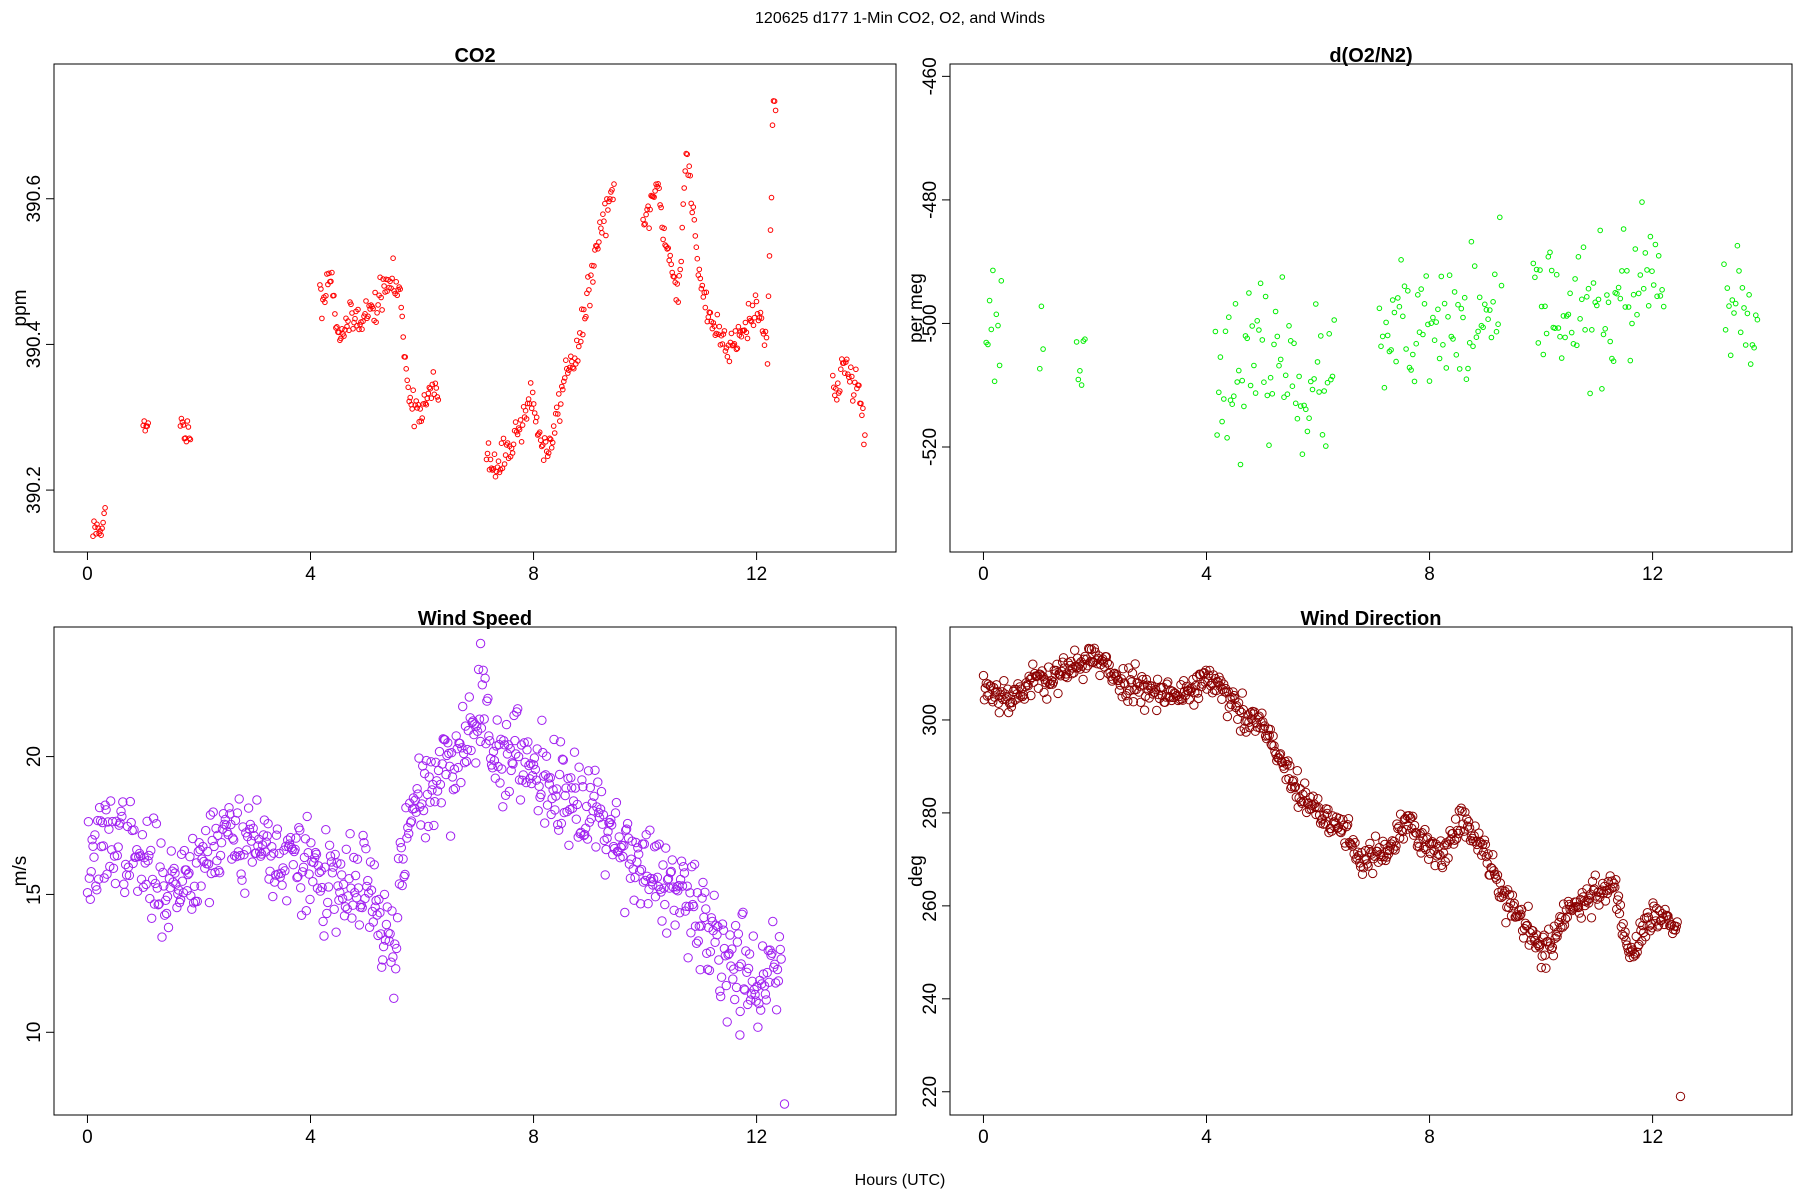 The height and width of the screenshot is (1200, 1800). Describe the element at coordinates (930, 720) in the screenshot. I see `y-tick-label: 300` at that location.